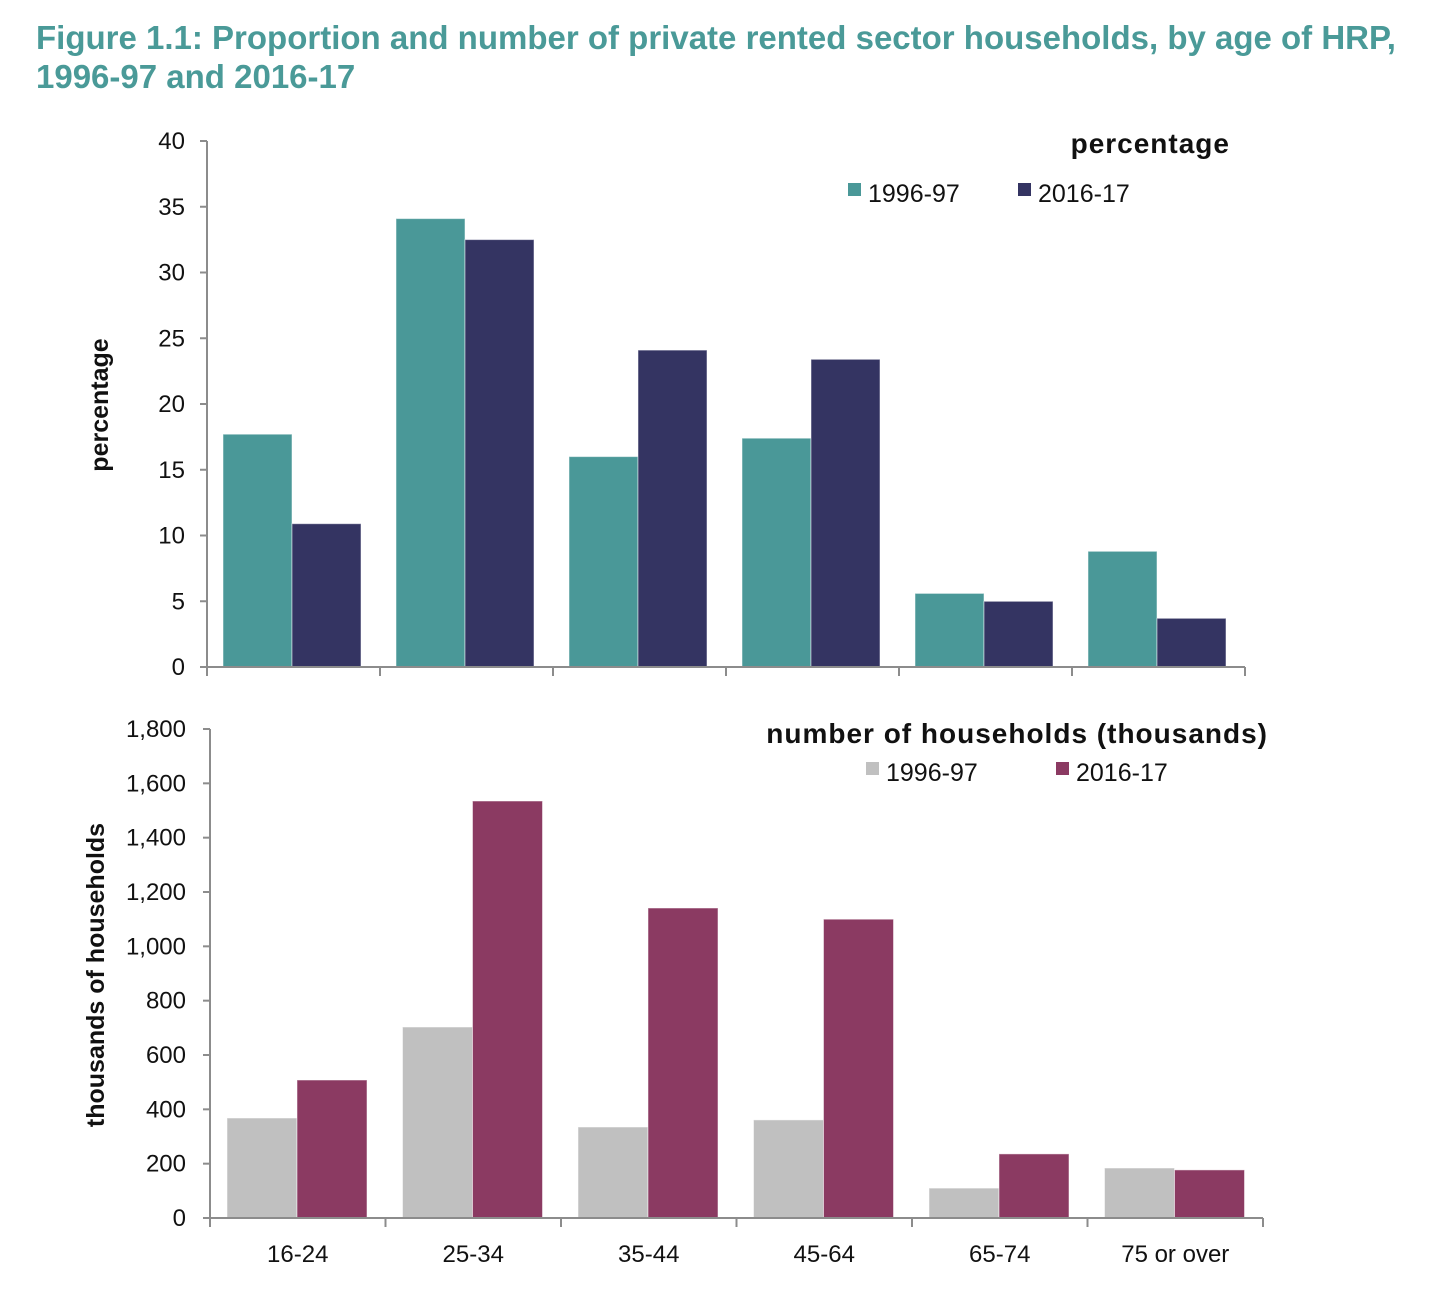 Image resolution: width=1434 pixels, height=1300 pixels. I want to click on y-tick-label: 10, so click(171, 536).